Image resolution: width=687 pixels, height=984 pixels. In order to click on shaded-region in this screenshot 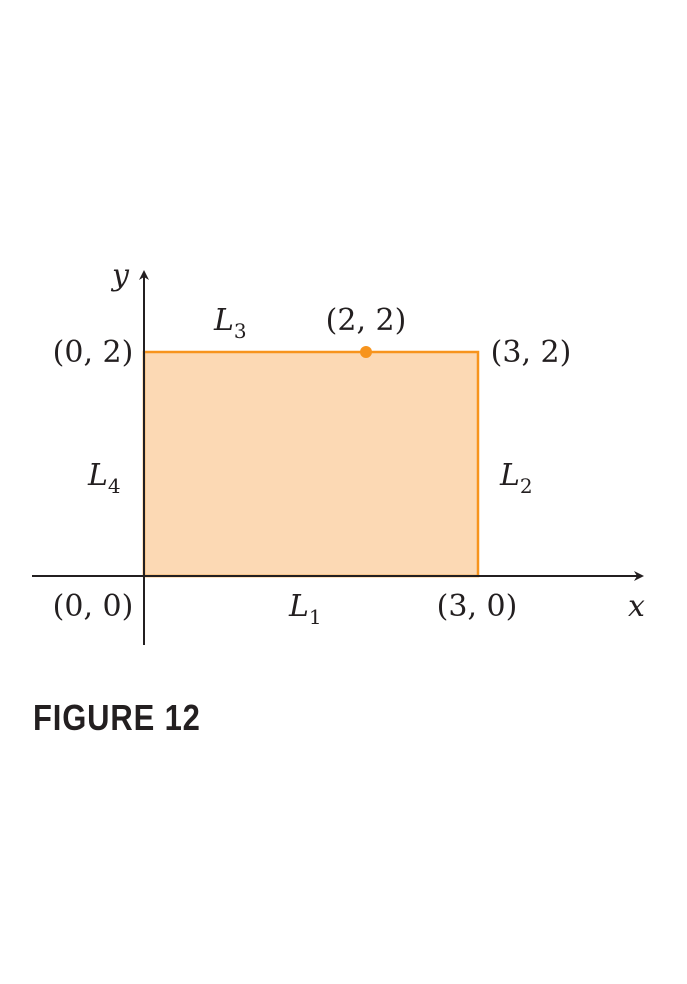, I will do `click(311, 464)`.